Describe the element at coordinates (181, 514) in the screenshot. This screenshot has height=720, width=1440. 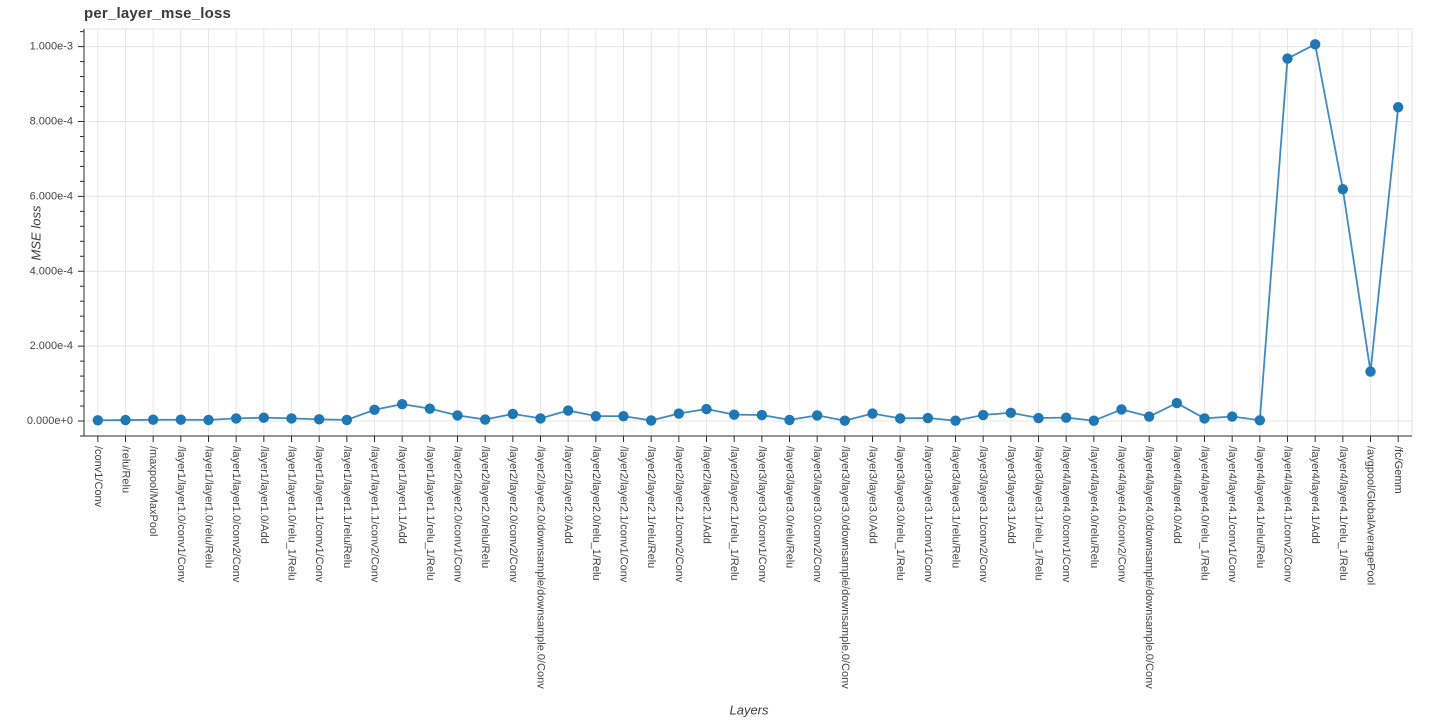
I see `x-tick-label: /layer1/layer1.0/conv1/Conv` at that location.